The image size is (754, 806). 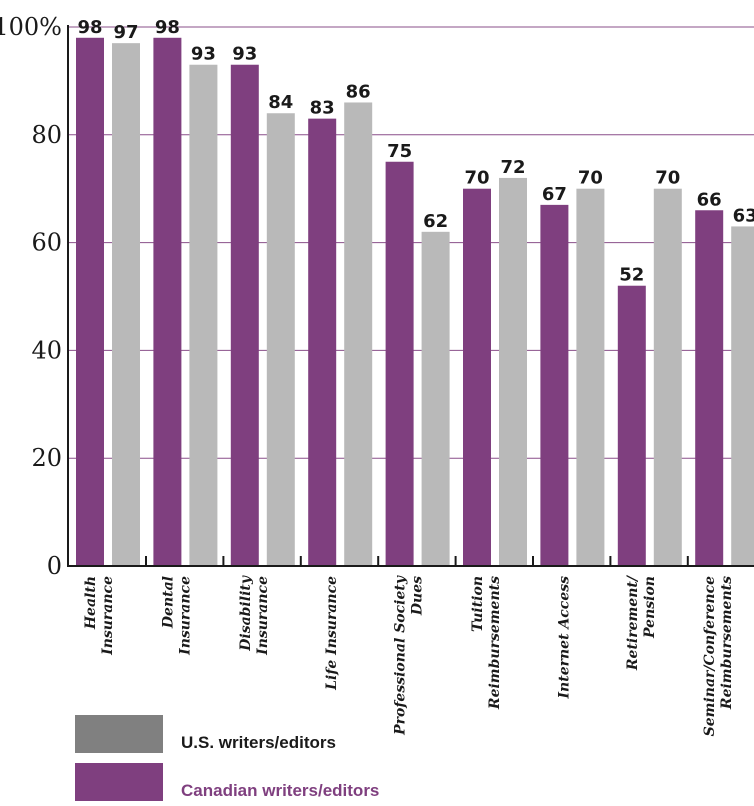 What do you see at coordinates (322, 108) in the screenshot?
I see `data-label: 83` at bounding box center [322, 108].